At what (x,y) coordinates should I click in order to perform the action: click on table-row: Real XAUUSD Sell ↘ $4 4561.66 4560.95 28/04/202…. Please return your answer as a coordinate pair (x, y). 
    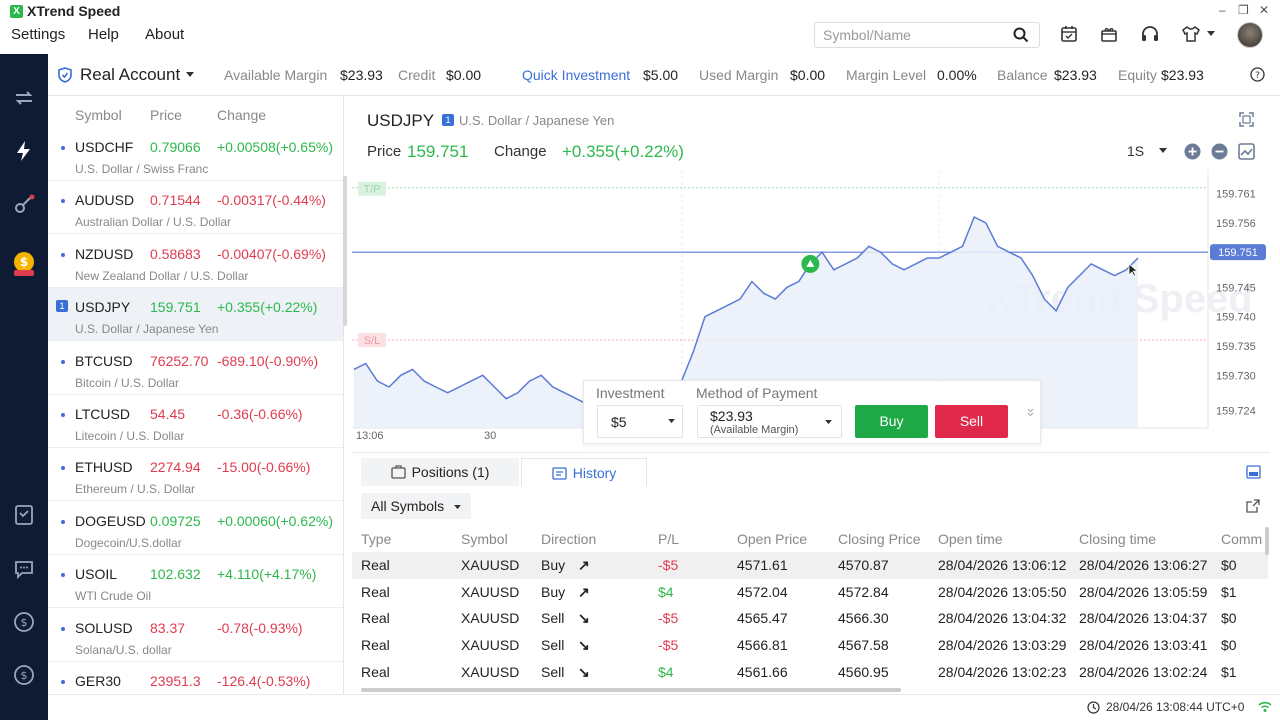
    Looking at the image, I should click on (810, 672).